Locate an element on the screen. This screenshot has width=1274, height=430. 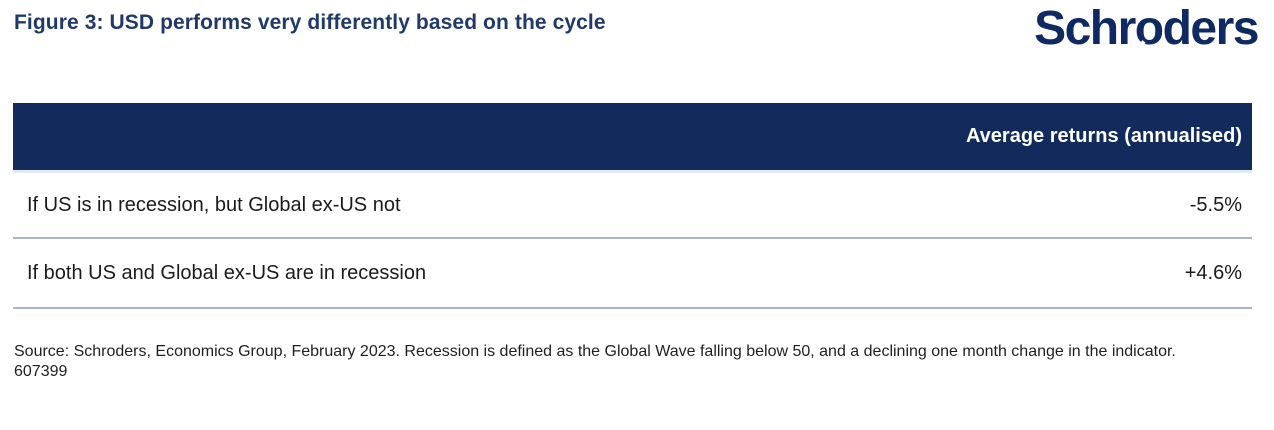
table-header-label: Average returns (annualised) is located at coordinates (1103, 136).